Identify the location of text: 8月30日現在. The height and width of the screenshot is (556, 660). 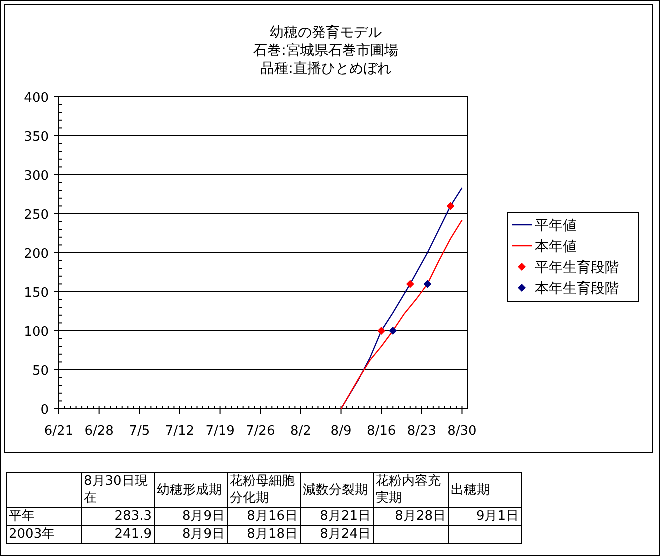
(118, 490).